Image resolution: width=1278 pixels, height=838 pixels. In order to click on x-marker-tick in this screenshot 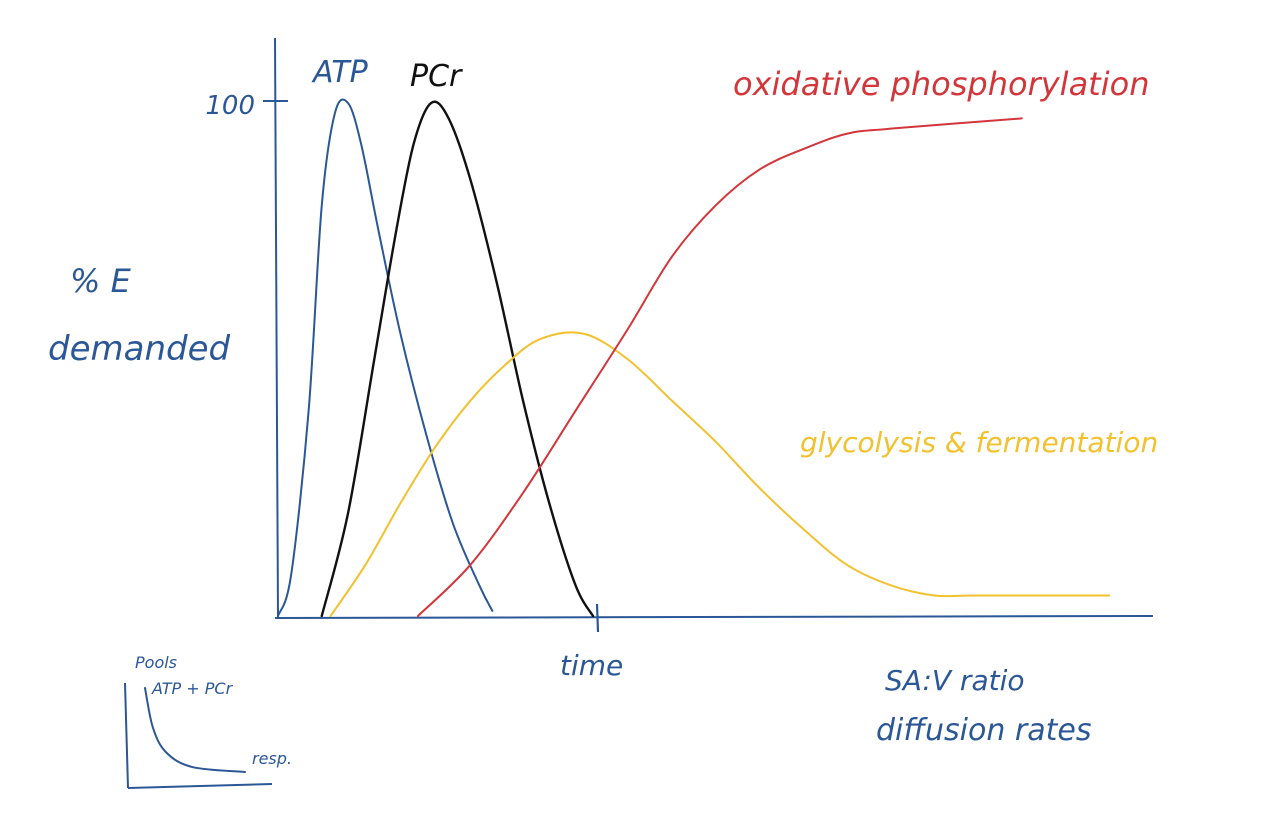, I will do `click(597, 618)`.